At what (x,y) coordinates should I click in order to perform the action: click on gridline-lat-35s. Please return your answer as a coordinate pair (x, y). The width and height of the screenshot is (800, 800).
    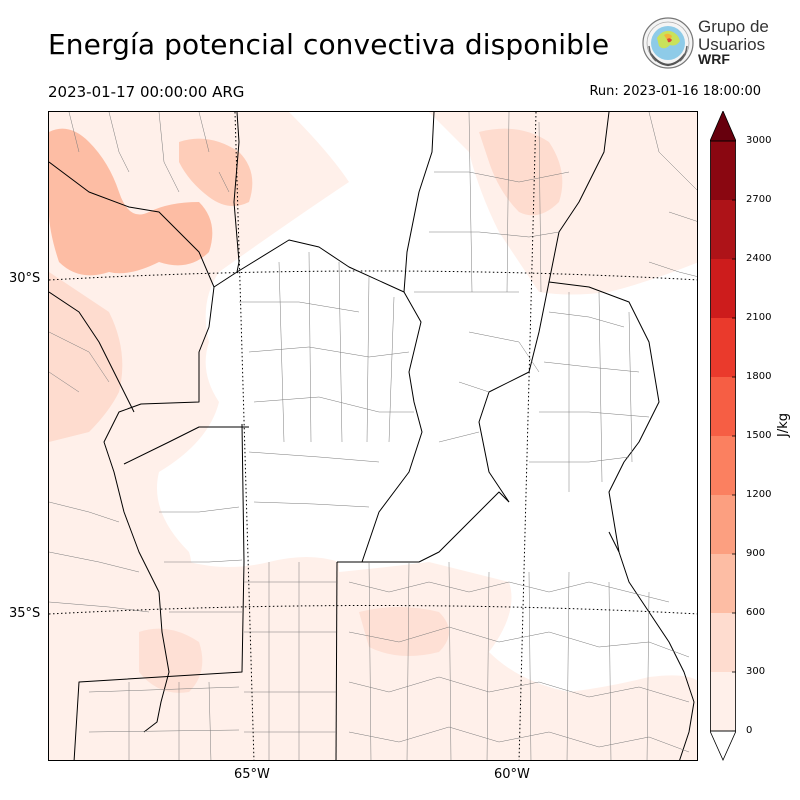
    Looking at the image, I should click on (373, 610).